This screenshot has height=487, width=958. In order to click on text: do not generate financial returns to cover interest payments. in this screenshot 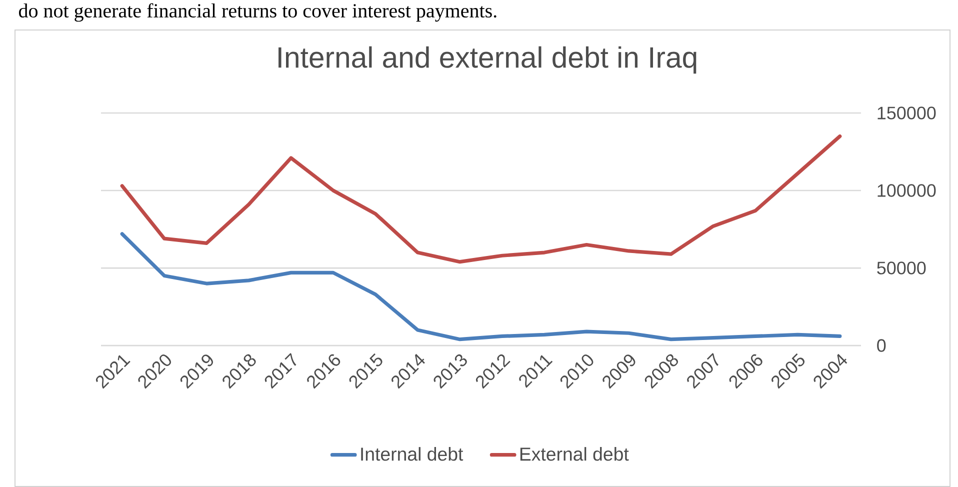, I will do `click(257, 12)`.